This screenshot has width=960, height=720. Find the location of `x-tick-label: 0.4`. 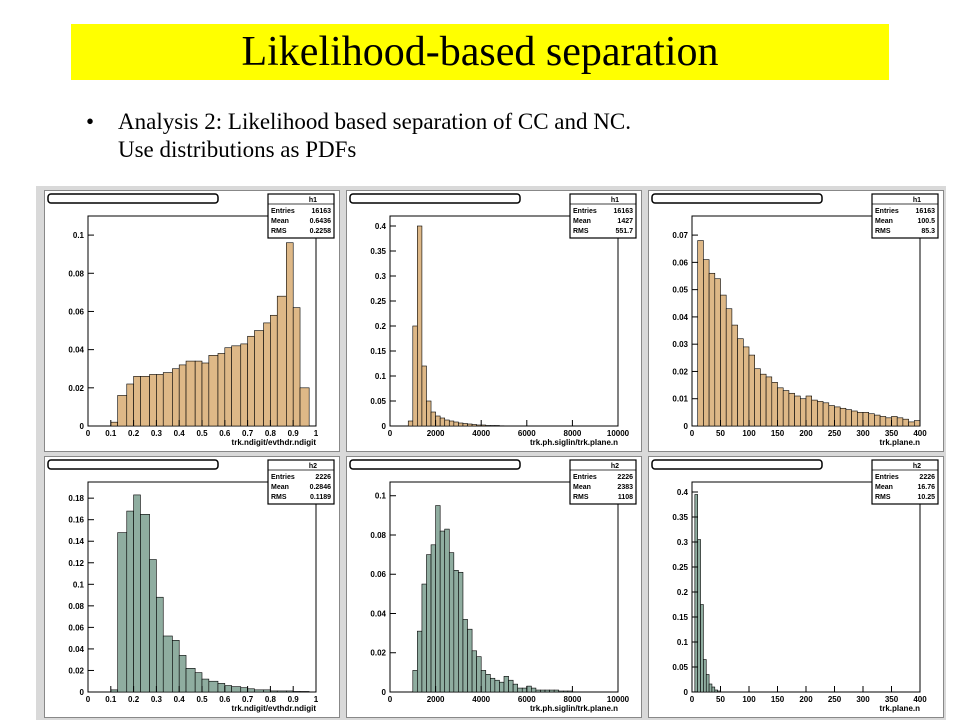

x-tick-label: 0.4 is located at coordinates (180, 433).